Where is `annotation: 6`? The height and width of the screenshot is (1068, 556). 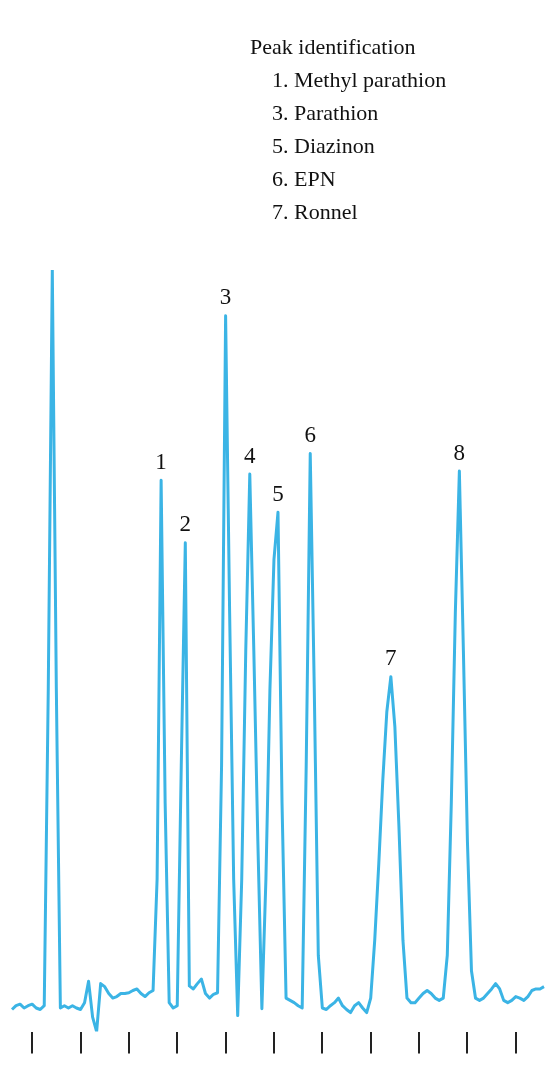 annotation: 6 is located at coordinates (310, 435).